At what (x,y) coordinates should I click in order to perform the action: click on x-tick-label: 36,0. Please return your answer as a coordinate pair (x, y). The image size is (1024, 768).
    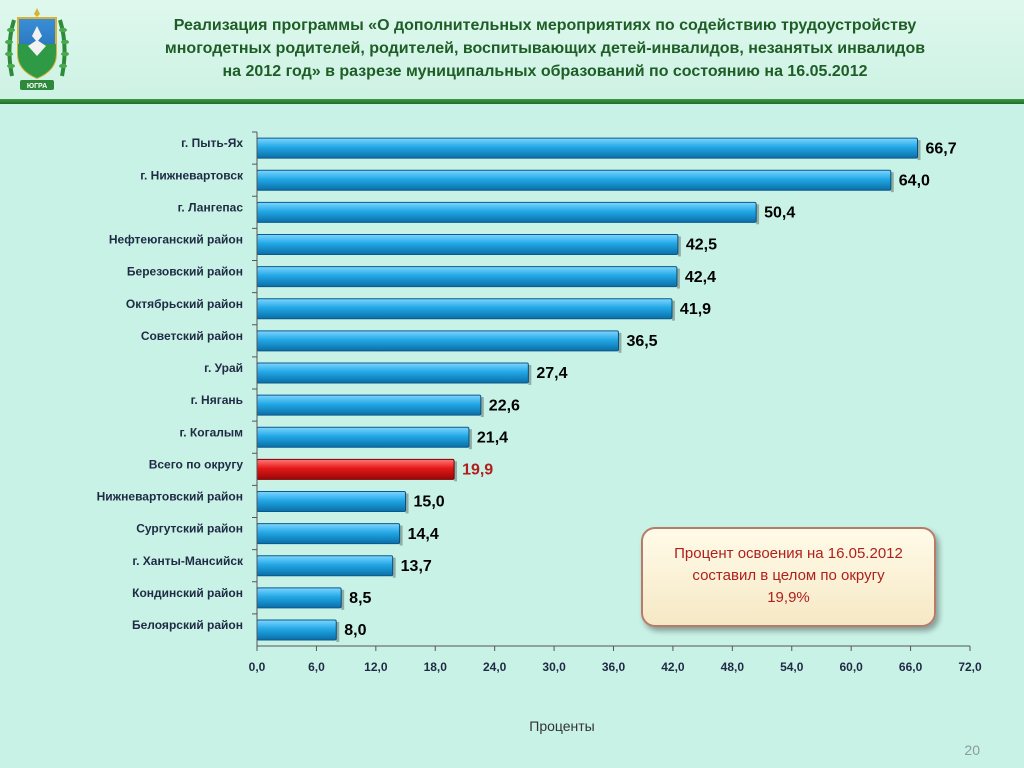
    Looking at the image, I should click on (614, 667).